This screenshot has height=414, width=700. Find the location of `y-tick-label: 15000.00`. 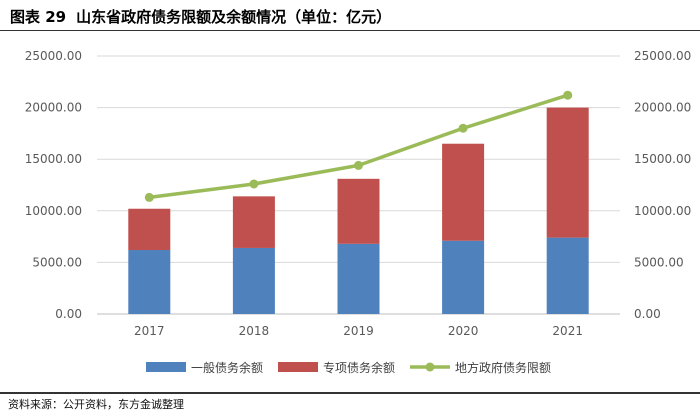

y-tick-label: 15000.00 is located at coordinates (53, 159).